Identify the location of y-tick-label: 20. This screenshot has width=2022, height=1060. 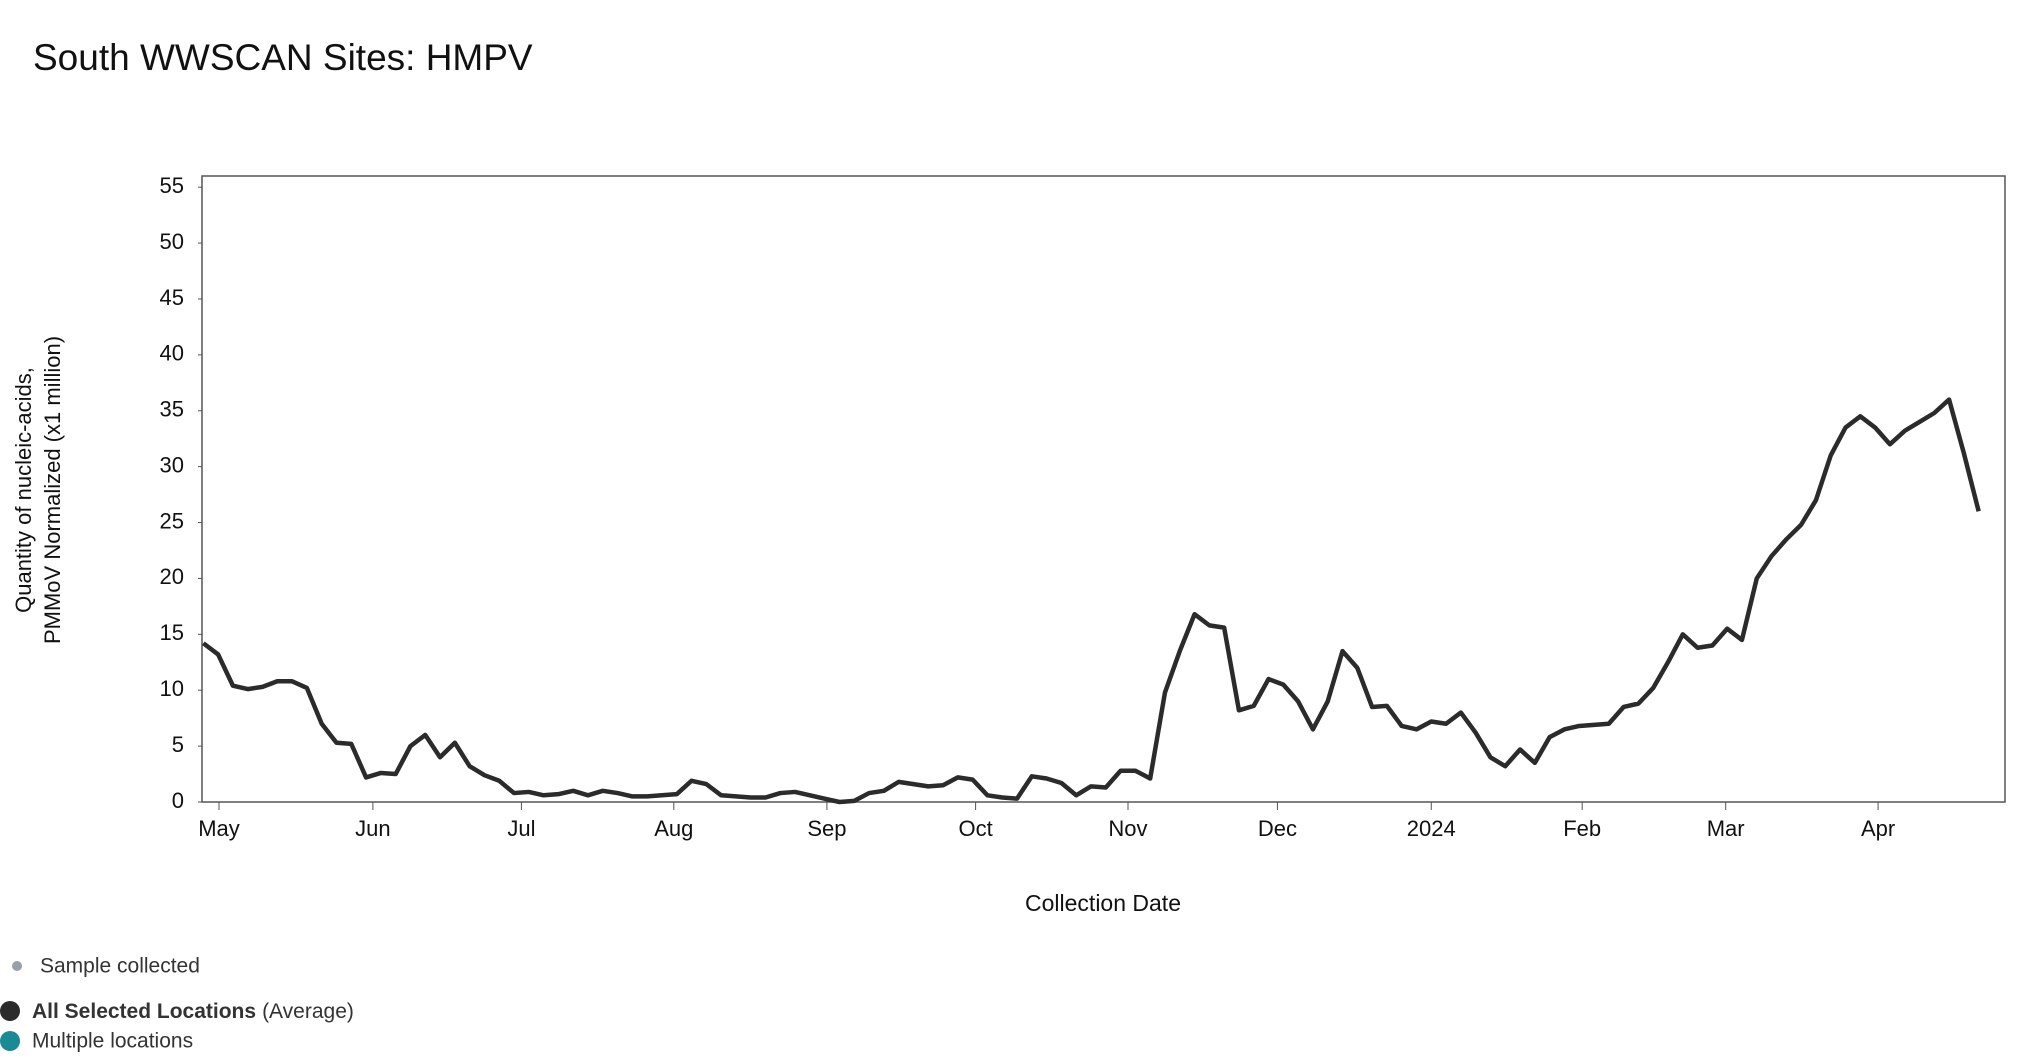
(172, 576).